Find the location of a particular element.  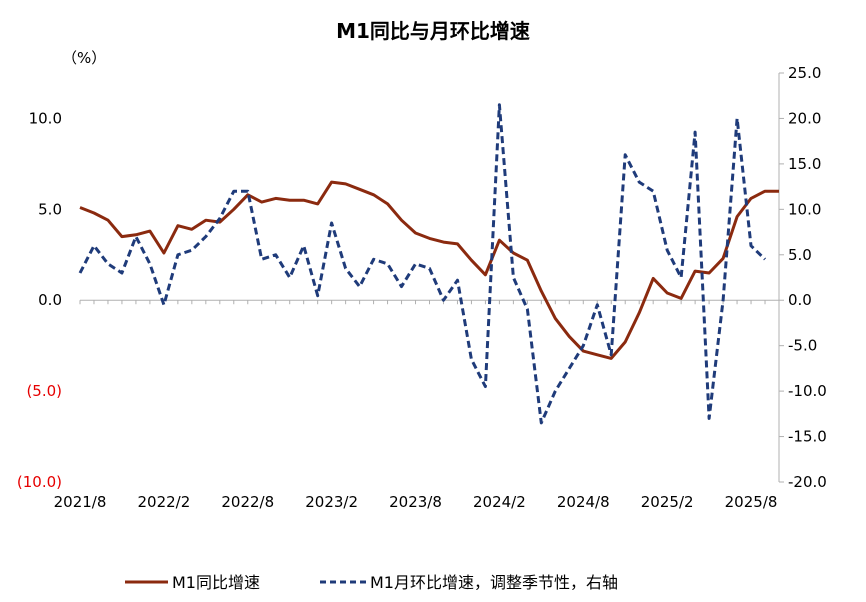

left-tick-label: 10.0 is located at coordinates (45, 118).